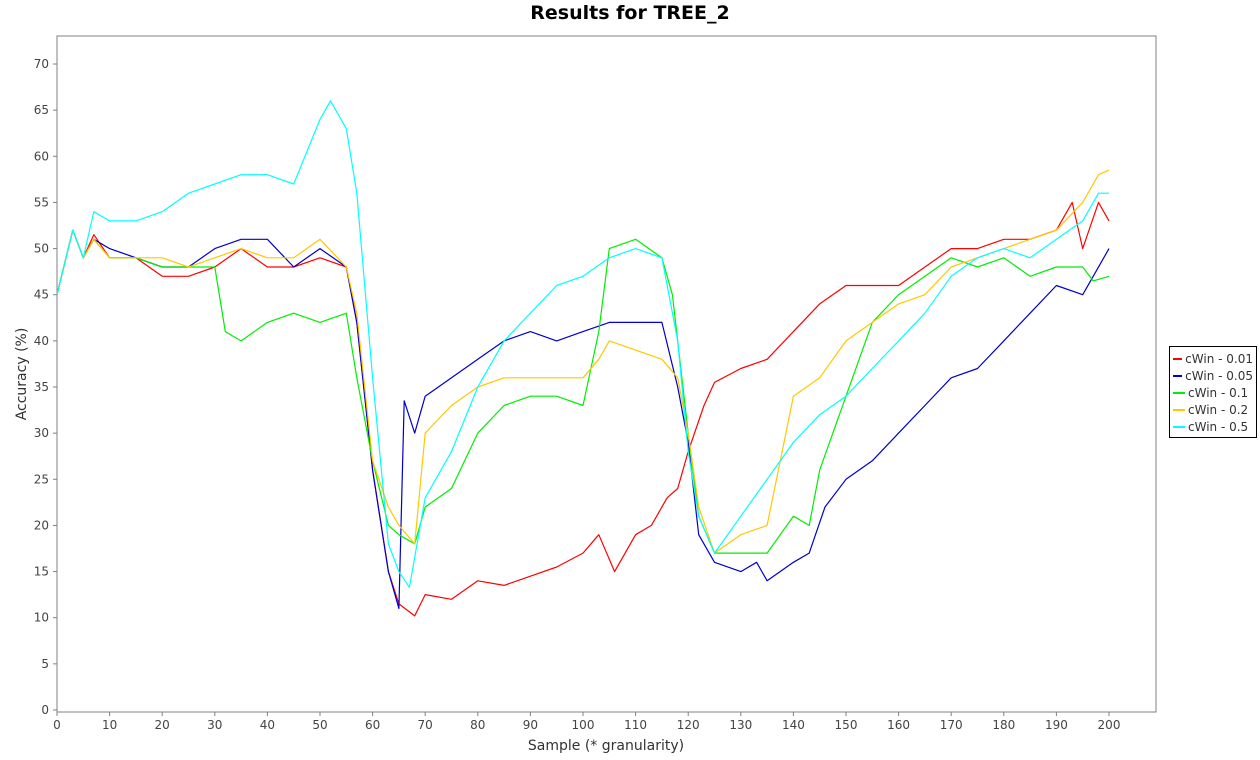 The image size is (1260, 760). I want to click on y-tick-label: 45, so click(41, 295).